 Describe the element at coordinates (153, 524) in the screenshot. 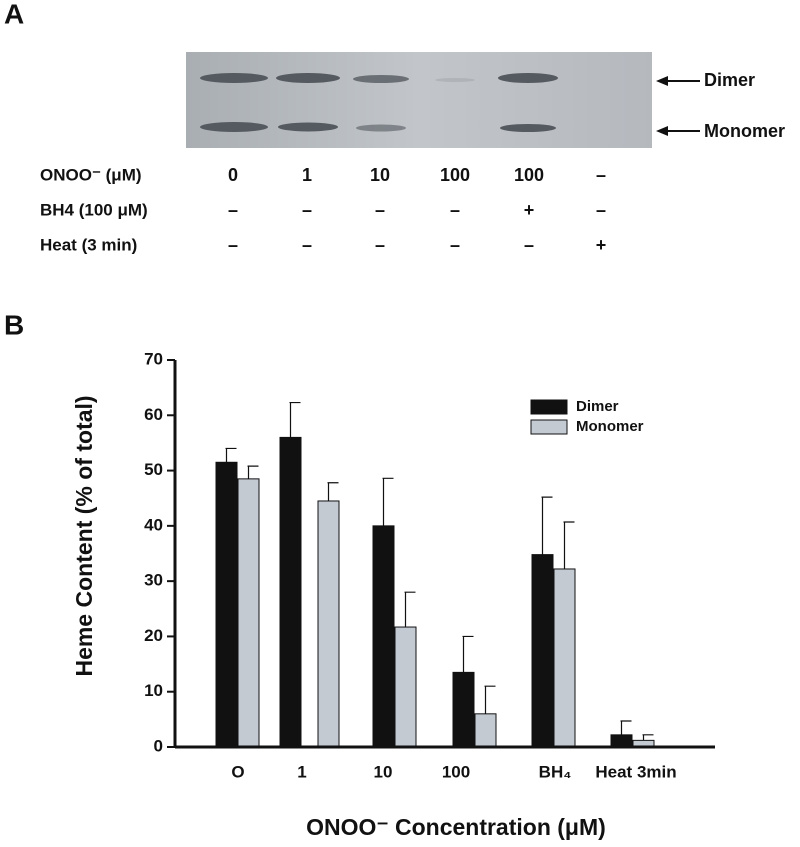

I see `y-tick-label: 40` at that location.